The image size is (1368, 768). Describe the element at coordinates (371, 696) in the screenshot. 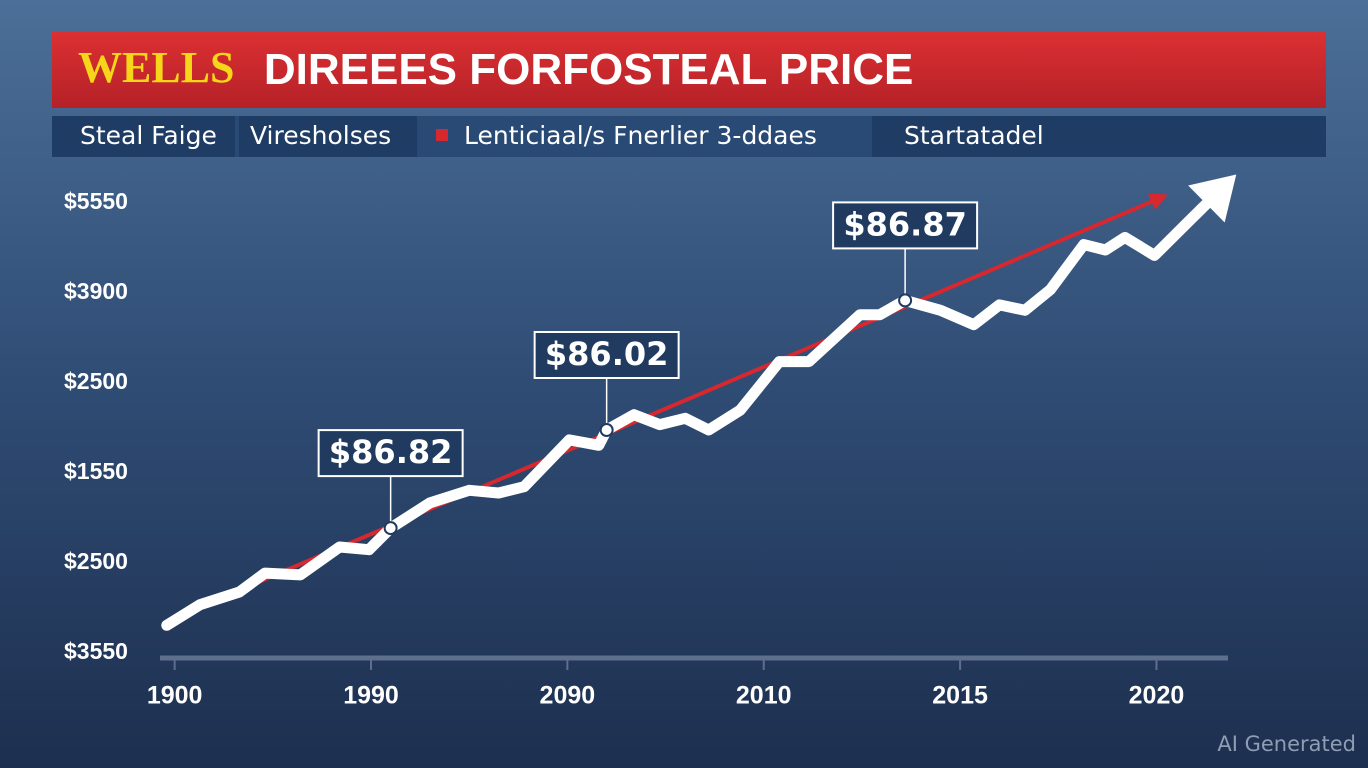

I see `x-tick-label: 1990` at that location.